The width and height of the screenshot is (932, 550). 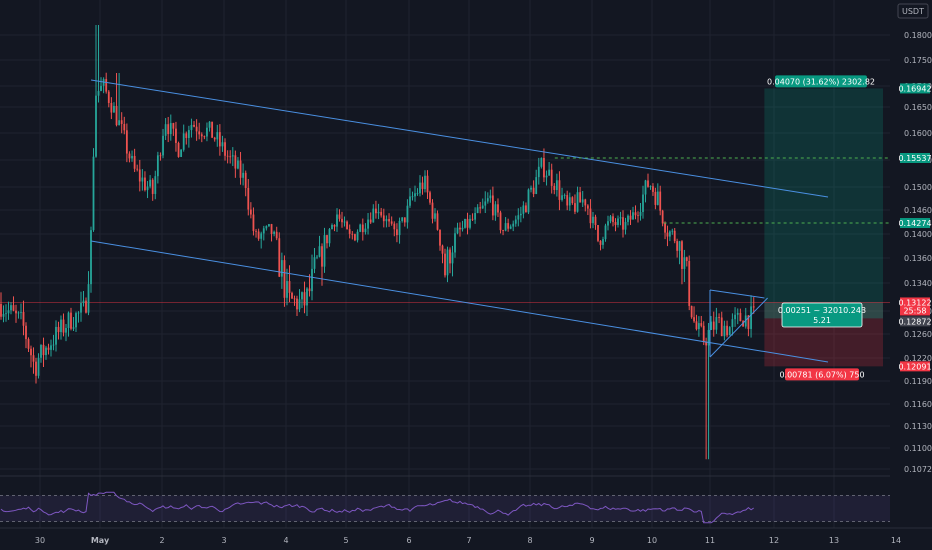 What do you see at coordinates (466, 499) in the screenshot?
I see `rsi-indicator-pane: 80.0040.00` at bounding box center [466, 499].